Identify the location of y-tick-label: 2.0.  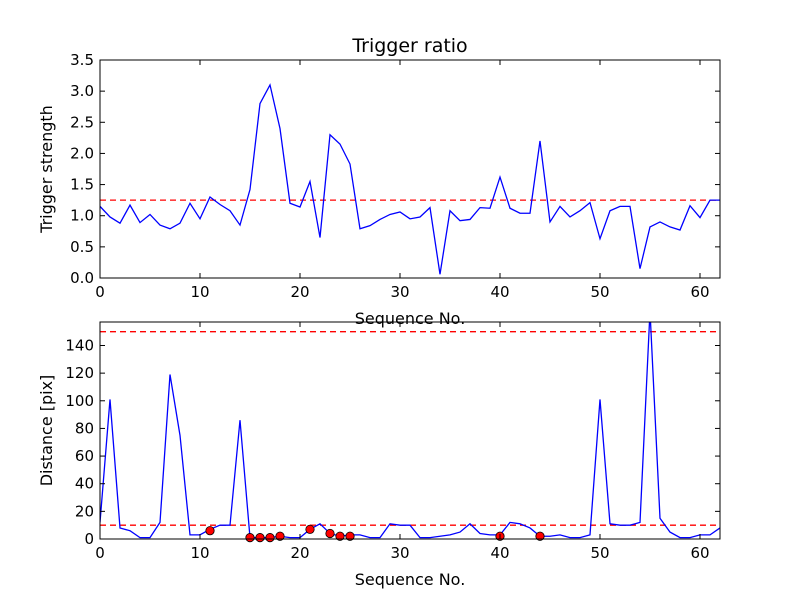
(82, 153).